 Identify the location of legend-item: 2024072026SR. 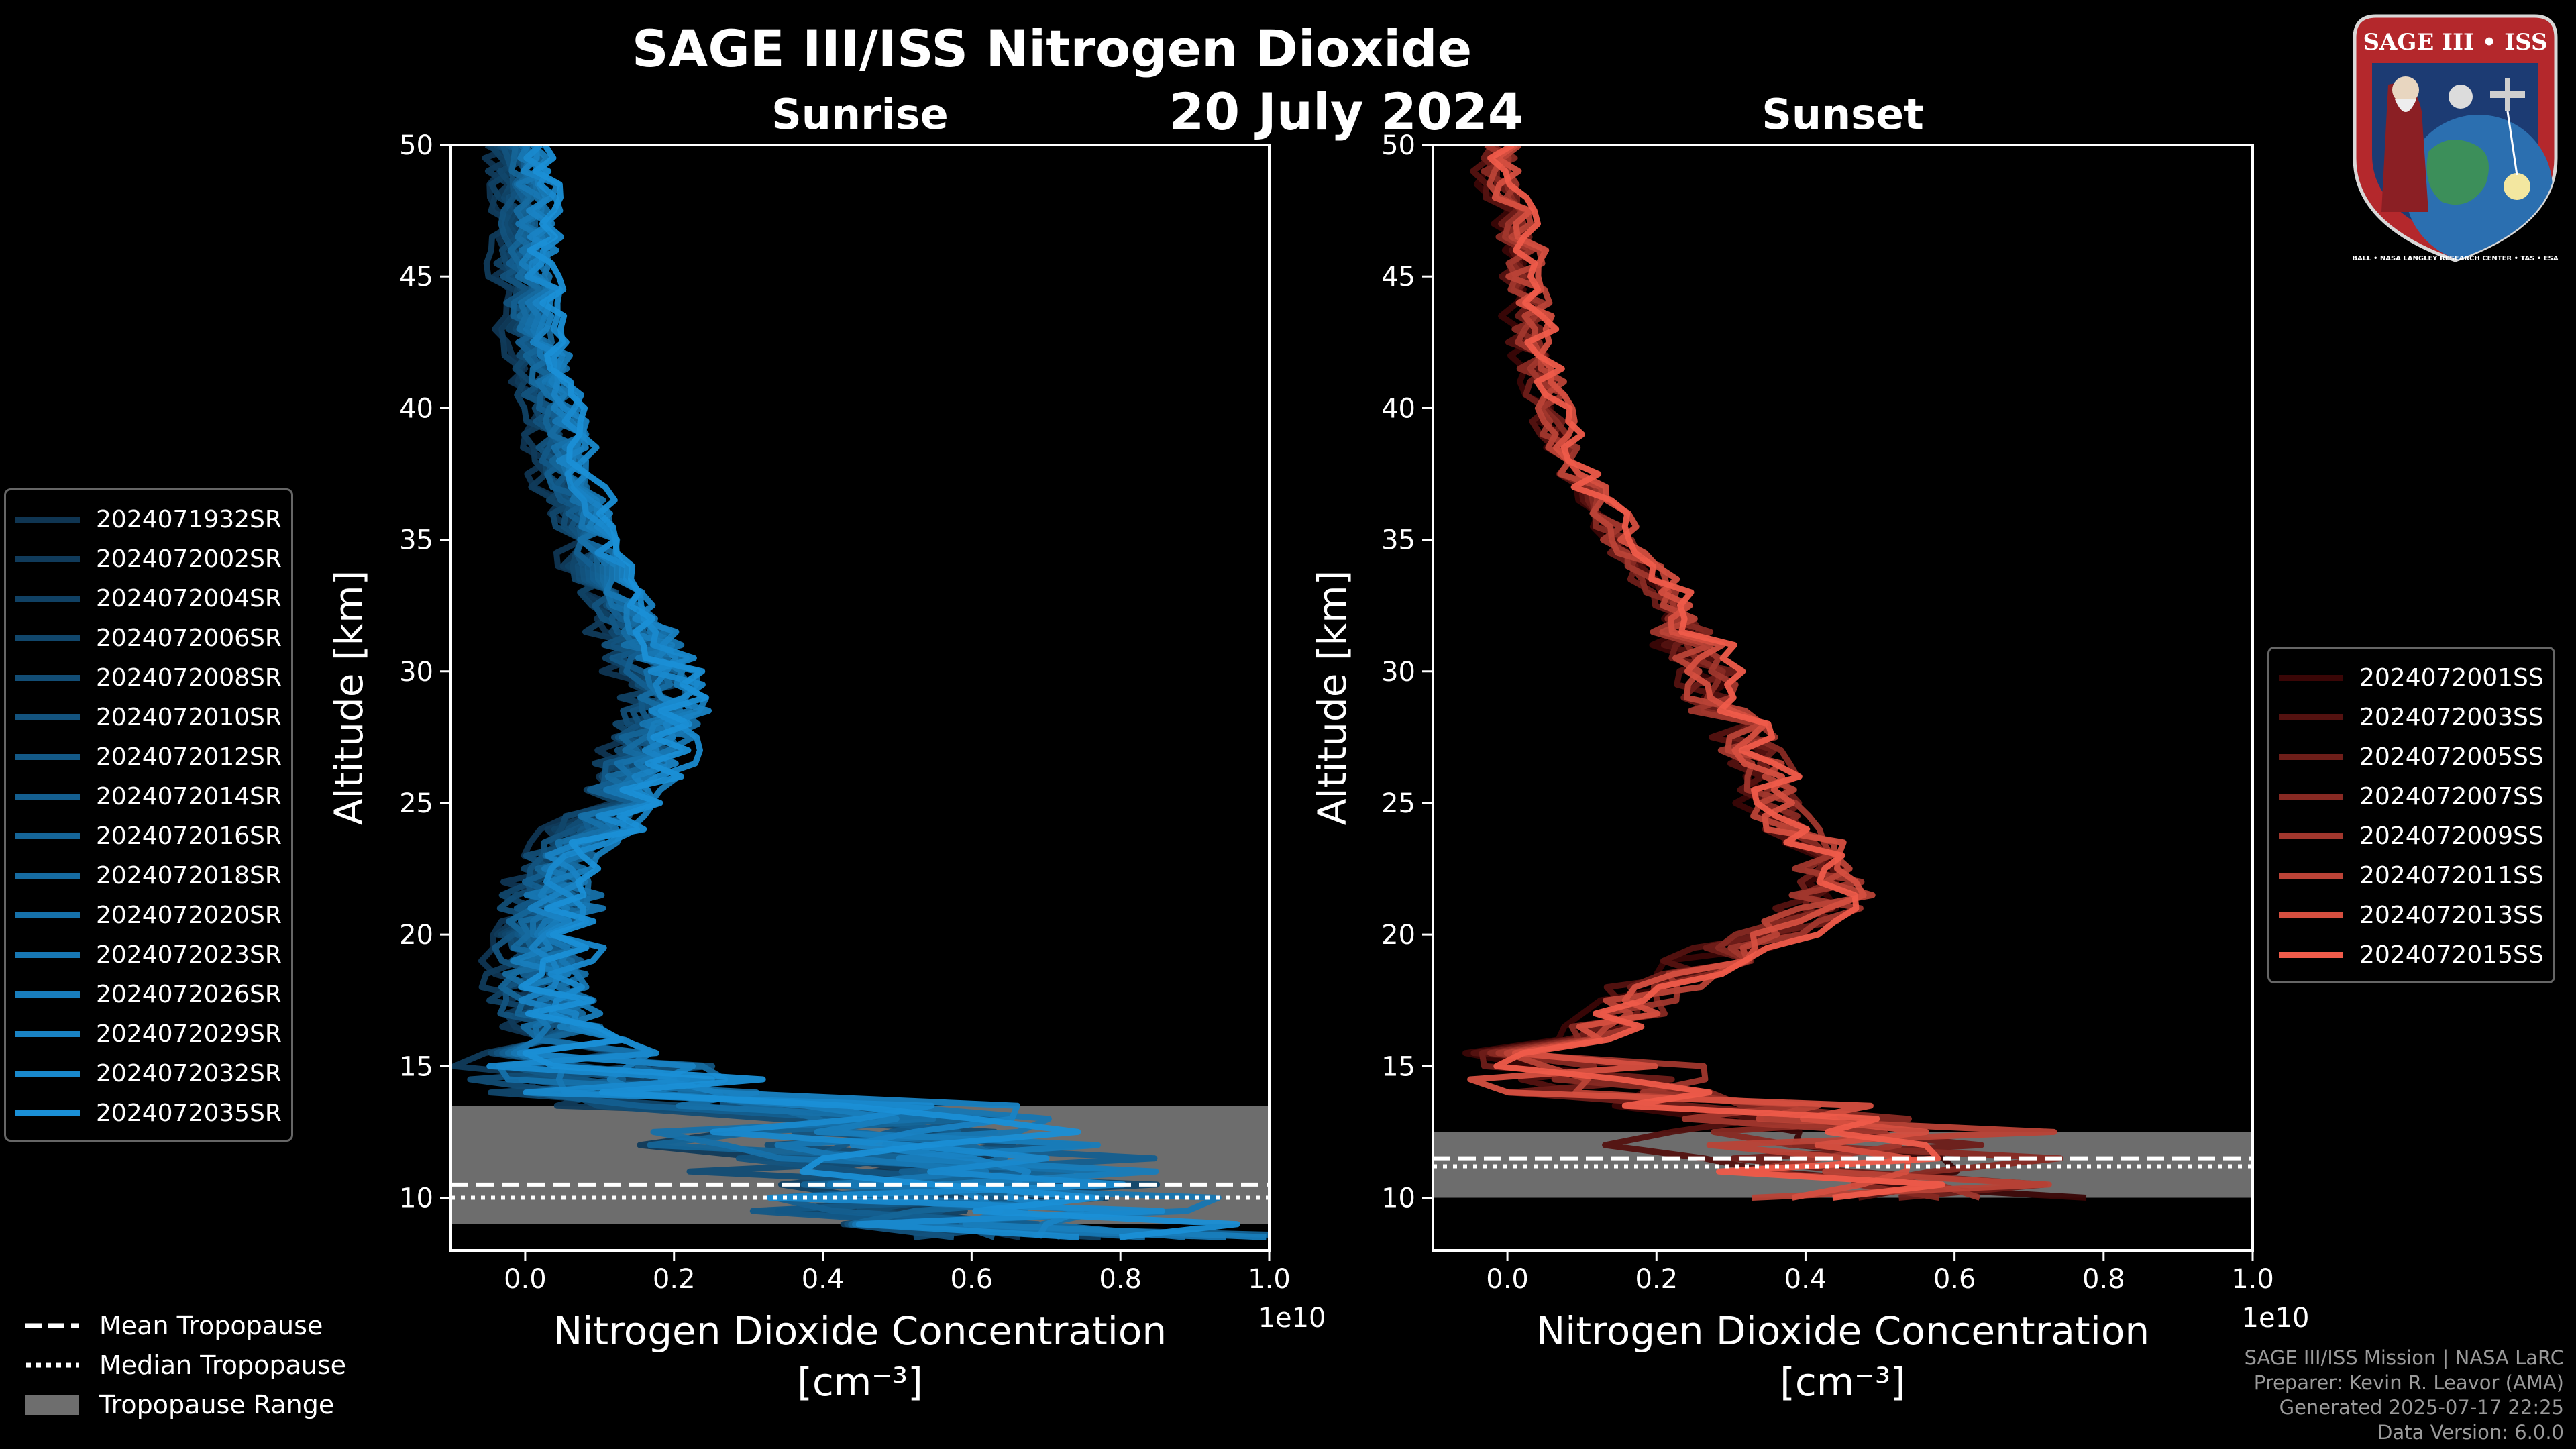
(148, 994).